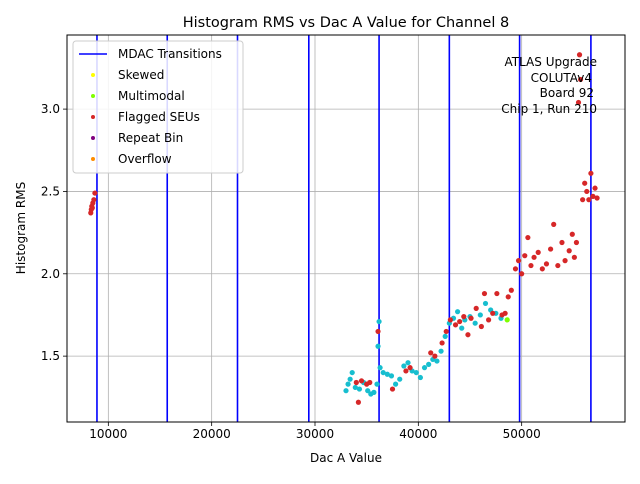 This screenshot has width=640, height=484. I want to click on y-tick-label: 2.5, so click(50, 191).